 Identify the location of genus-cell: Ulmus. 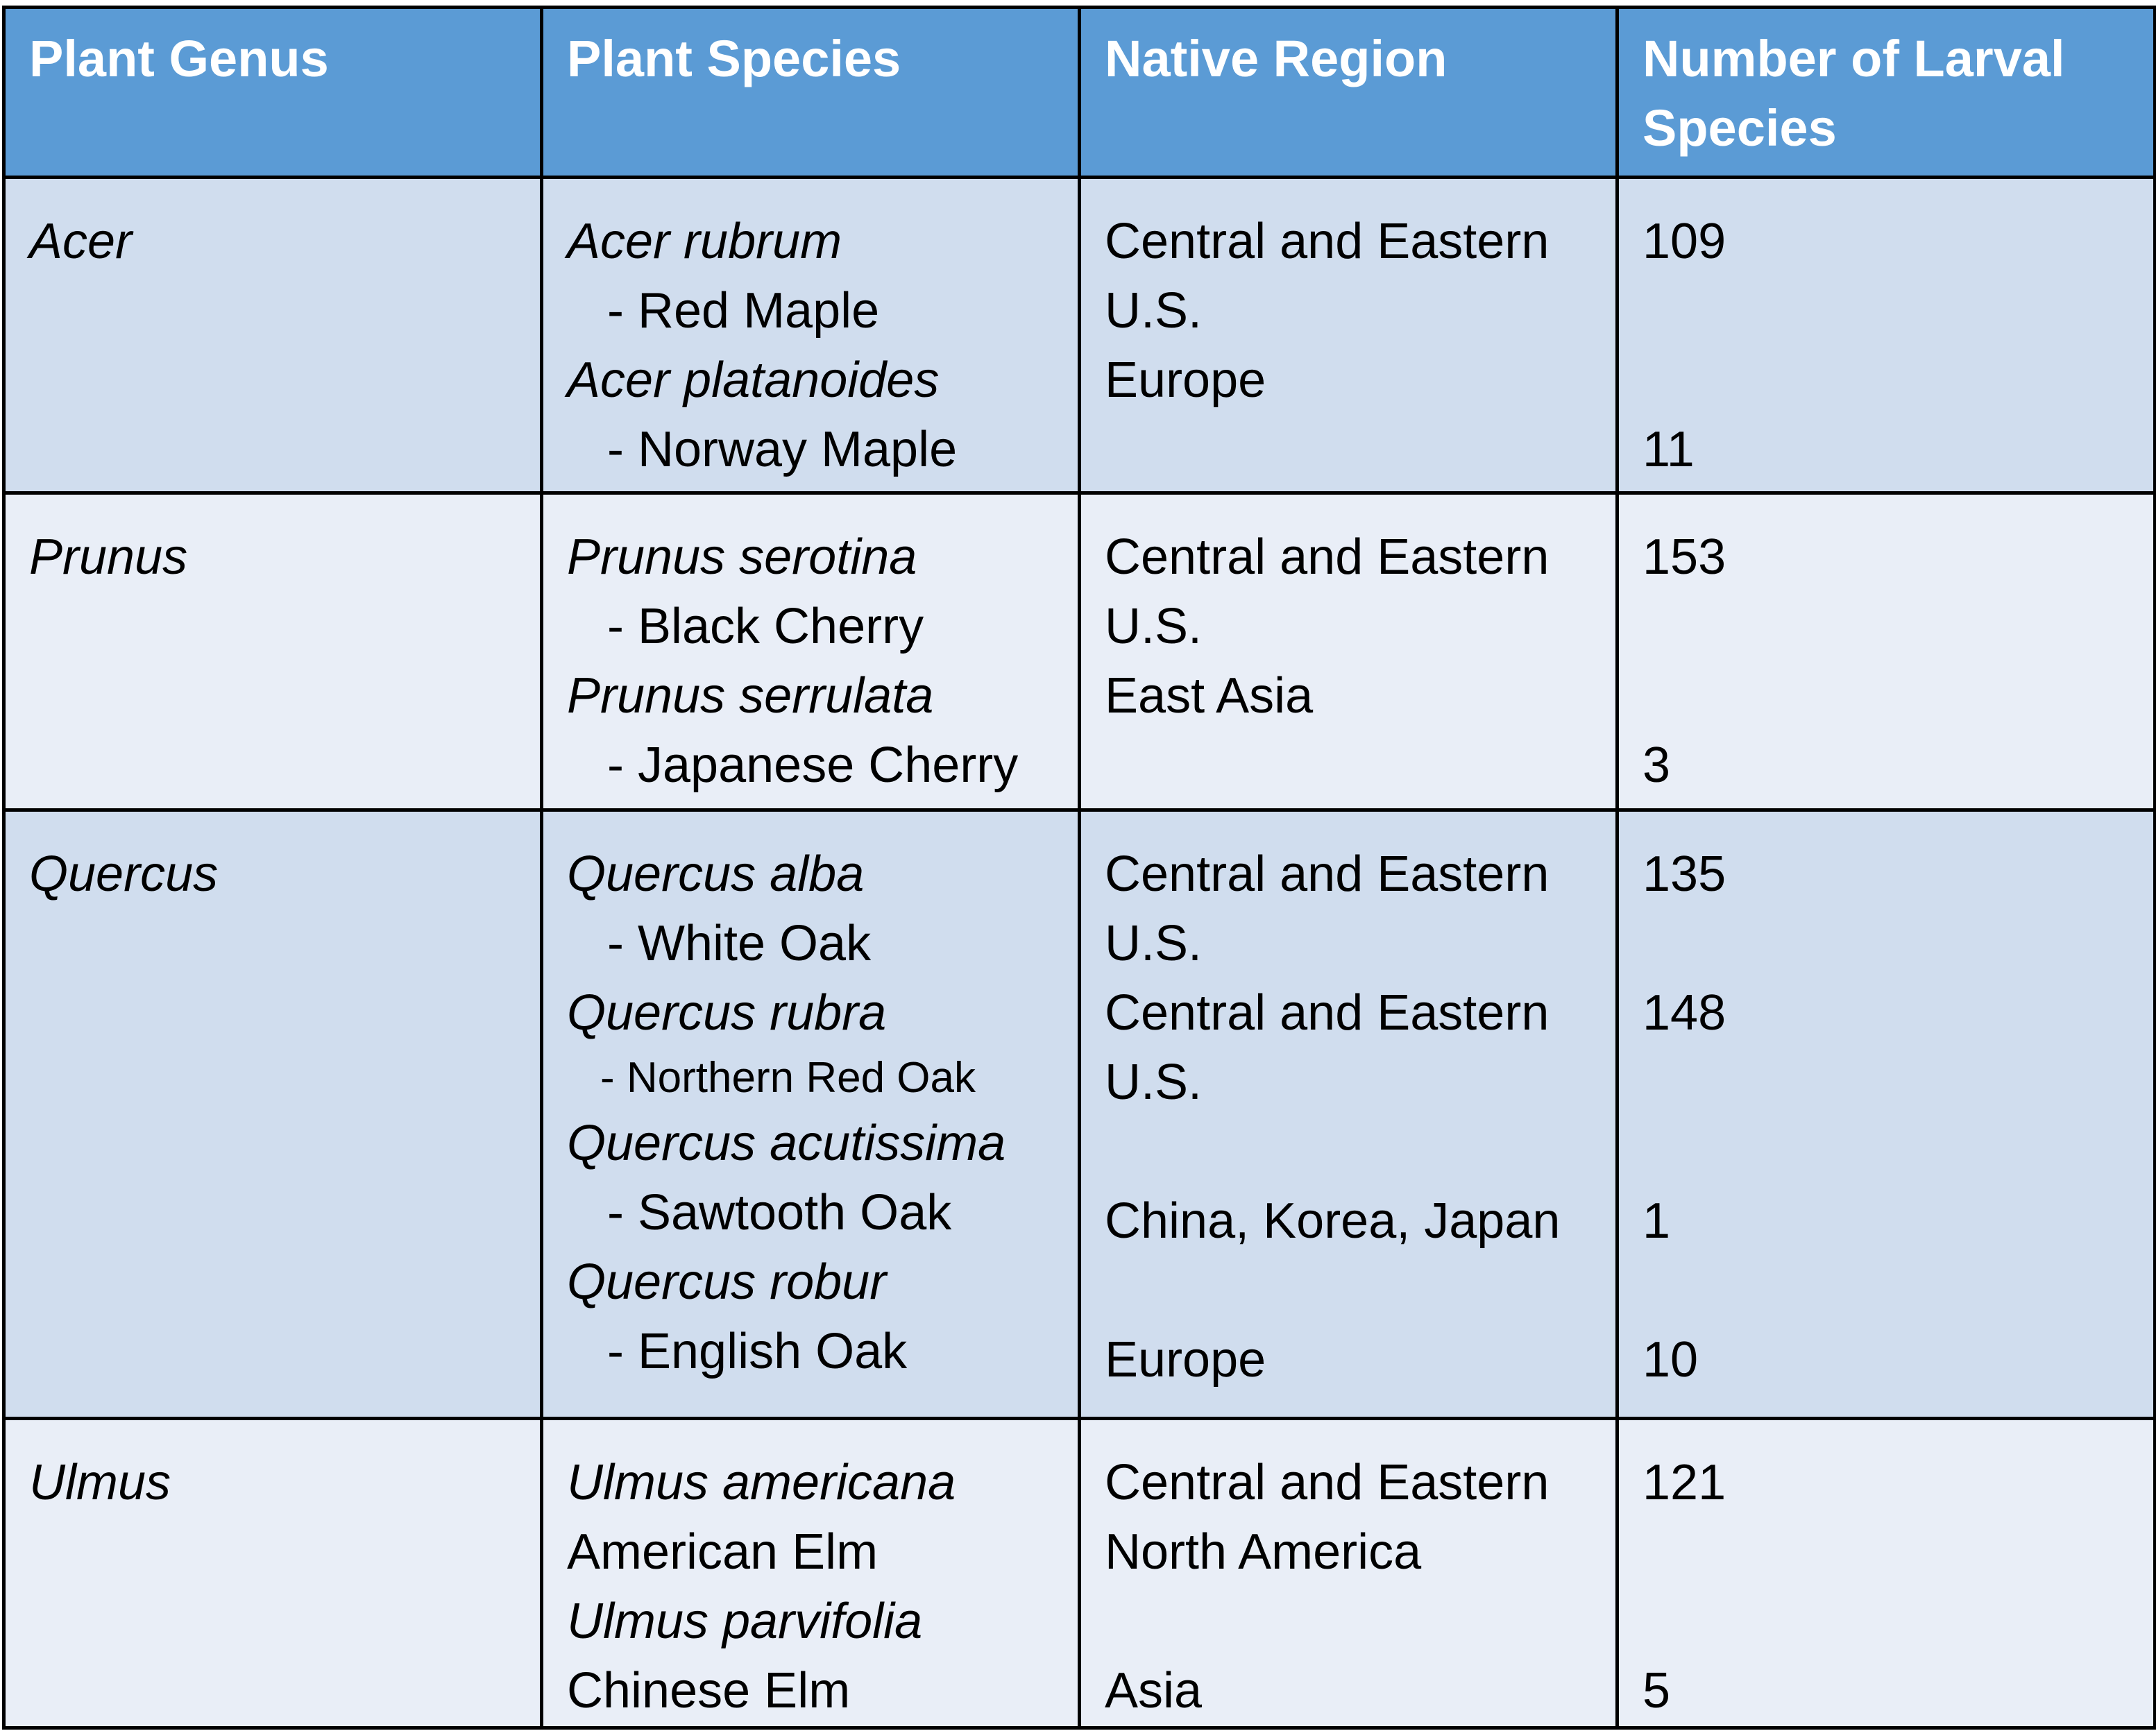
(272, 1573).